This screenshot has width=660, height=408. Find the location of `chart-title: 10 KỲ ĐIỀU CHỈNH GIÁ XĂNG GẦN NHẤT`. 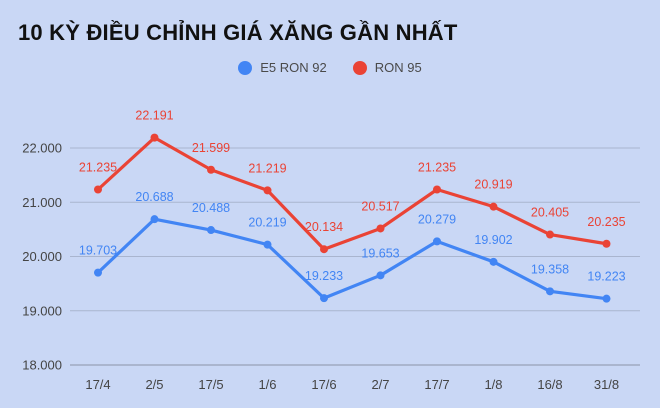

chart-title: 10 KỲ ĐIỀU CHỈNH GIÁ XĂNG GẦN NHẤT is located at coordinates (238, 32).